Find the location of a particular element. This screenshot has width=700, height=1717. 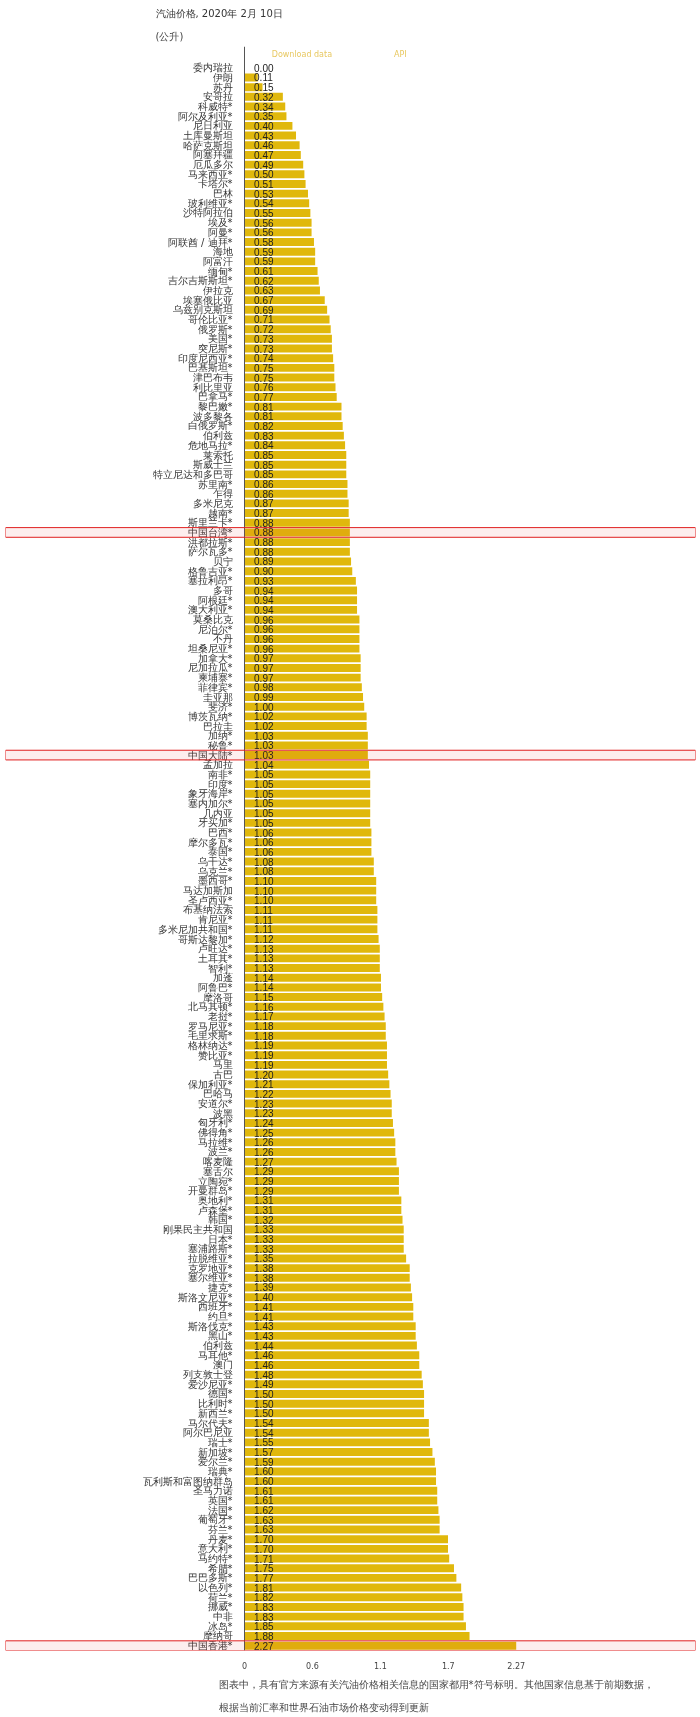

data-label: 0.63 is located at coordinates (264, 291).